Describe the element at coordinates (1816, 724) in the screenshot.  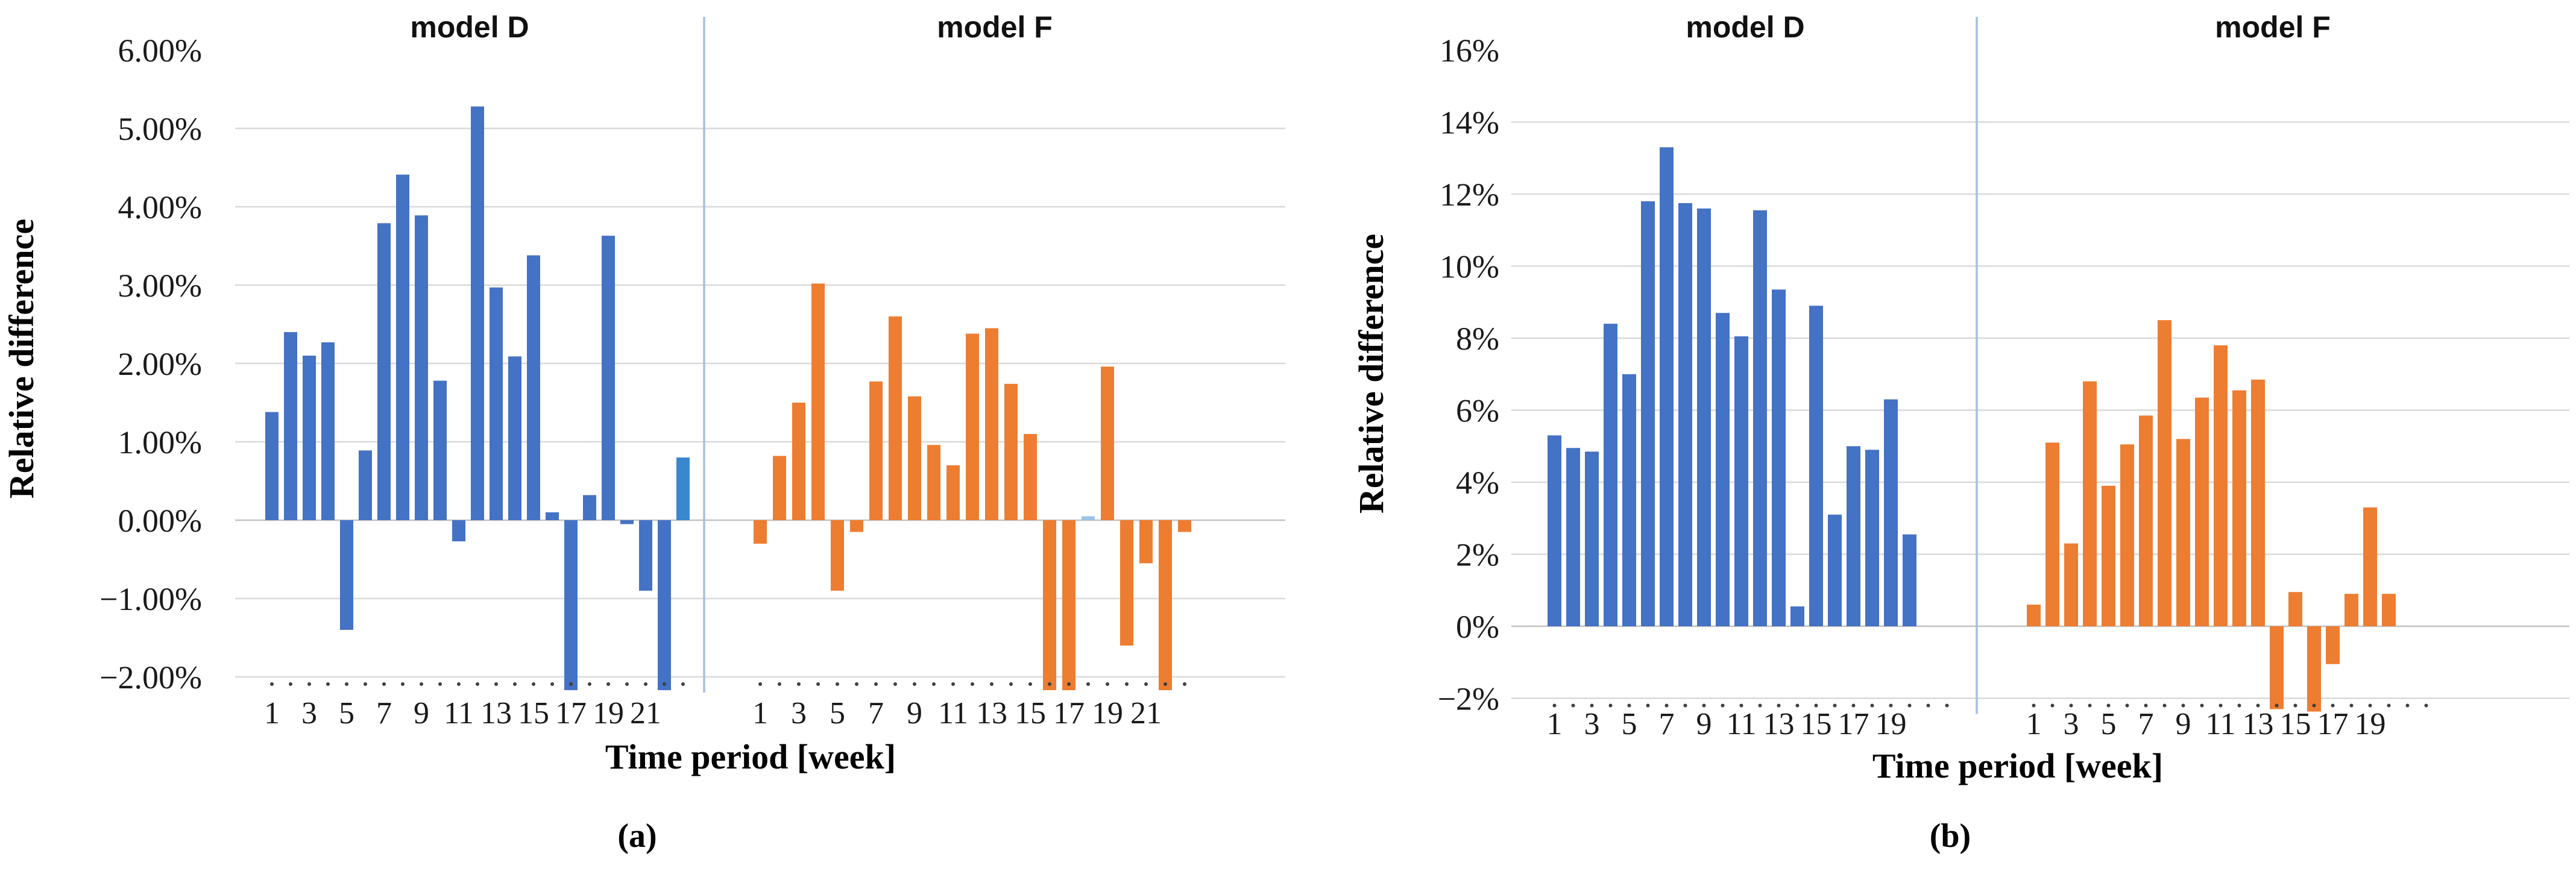
I see `x-tick-label: 15` at that location.